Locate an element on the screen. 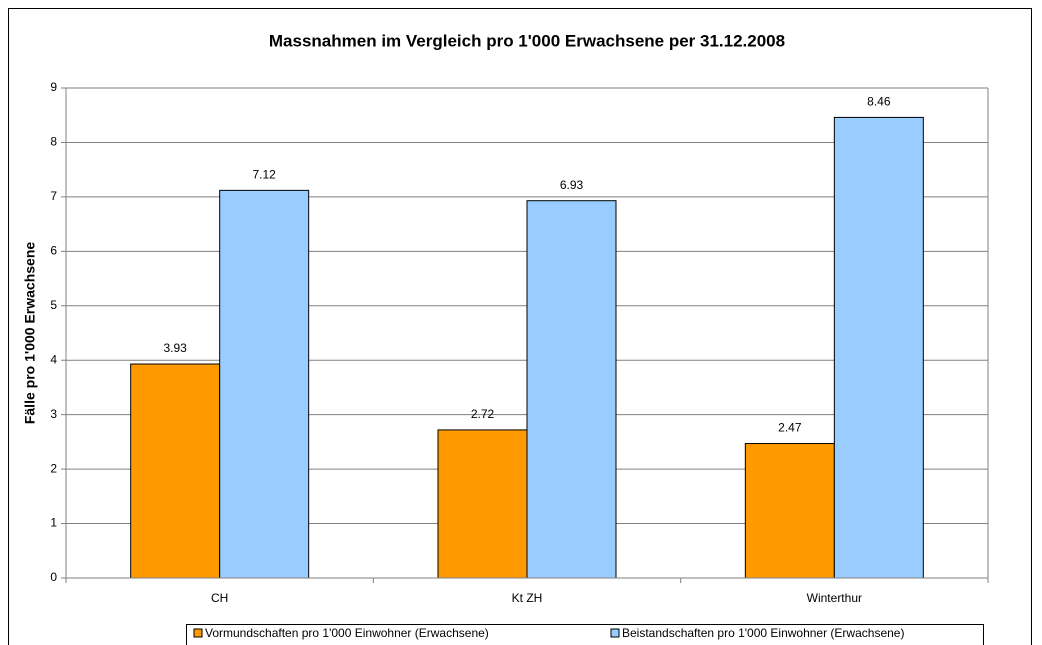 The height and width of the screenshot is (645, 1042). y-tick-label: 3 is located at coordinates (53, 414).